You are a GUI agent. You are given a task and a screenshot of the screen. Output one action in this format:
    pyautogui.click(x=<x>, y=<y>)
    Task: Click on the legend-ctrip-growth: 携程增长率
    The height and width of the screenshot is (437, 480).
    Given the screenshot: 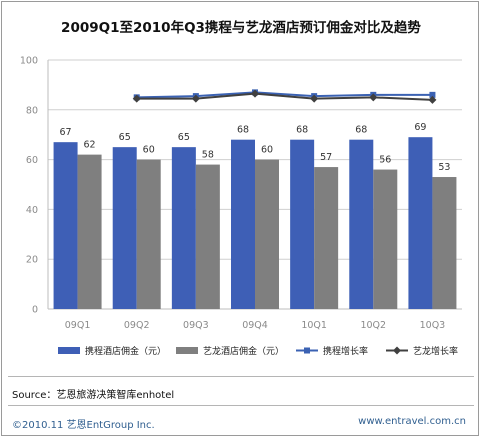 What is the action you would take?
    pyautogui.click(x=332, y=351)
    